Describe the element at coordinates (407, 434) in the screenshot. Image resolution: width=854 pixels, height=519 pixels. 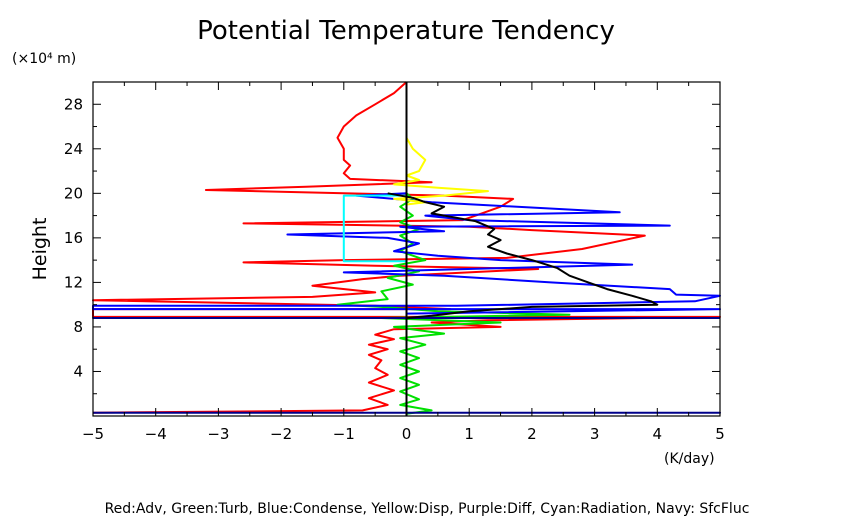
I see `x-tick-label: 0` at that location.